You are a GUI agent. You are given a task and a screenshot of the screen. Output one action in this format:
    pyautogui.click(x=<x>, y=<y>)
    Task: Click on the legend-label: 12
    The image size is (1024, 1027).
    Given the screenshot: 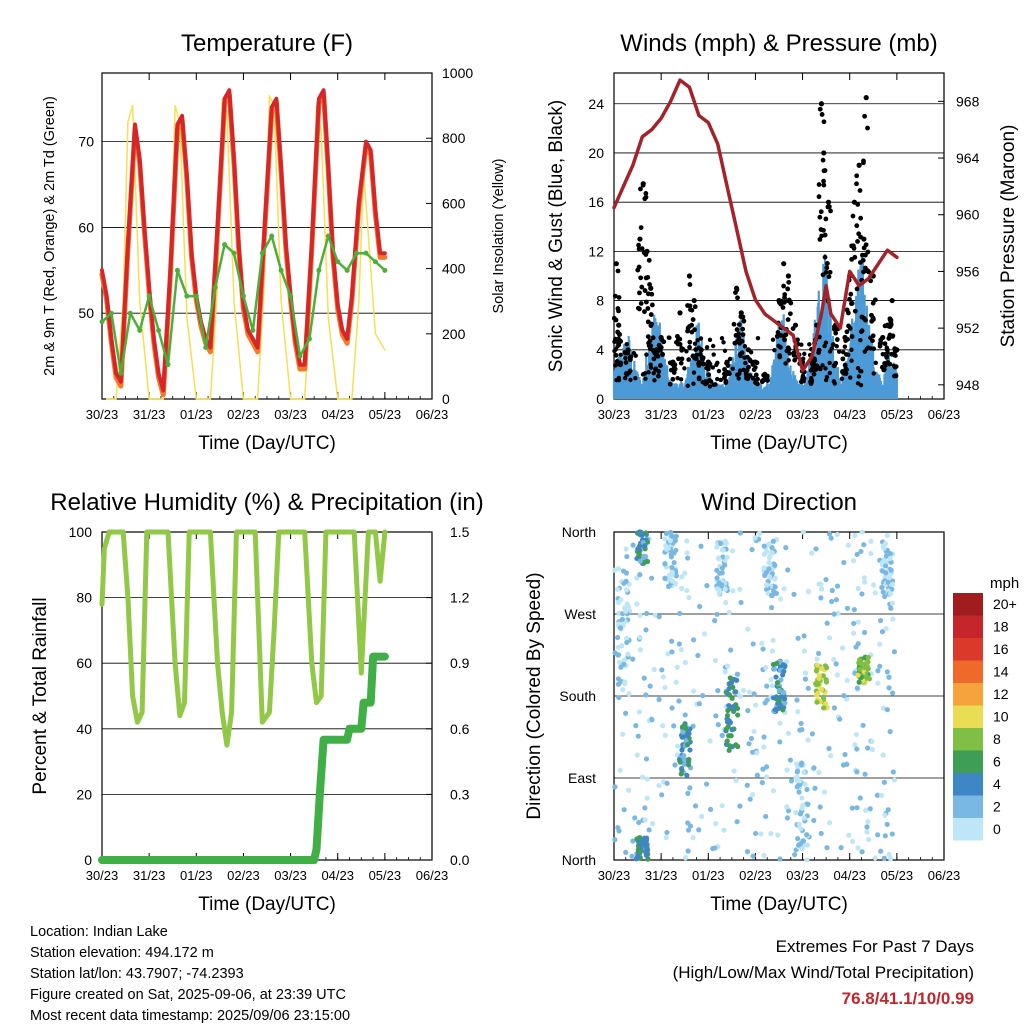 What is the action you would take?
    pyautogui.click(x=1001, y=694)
    